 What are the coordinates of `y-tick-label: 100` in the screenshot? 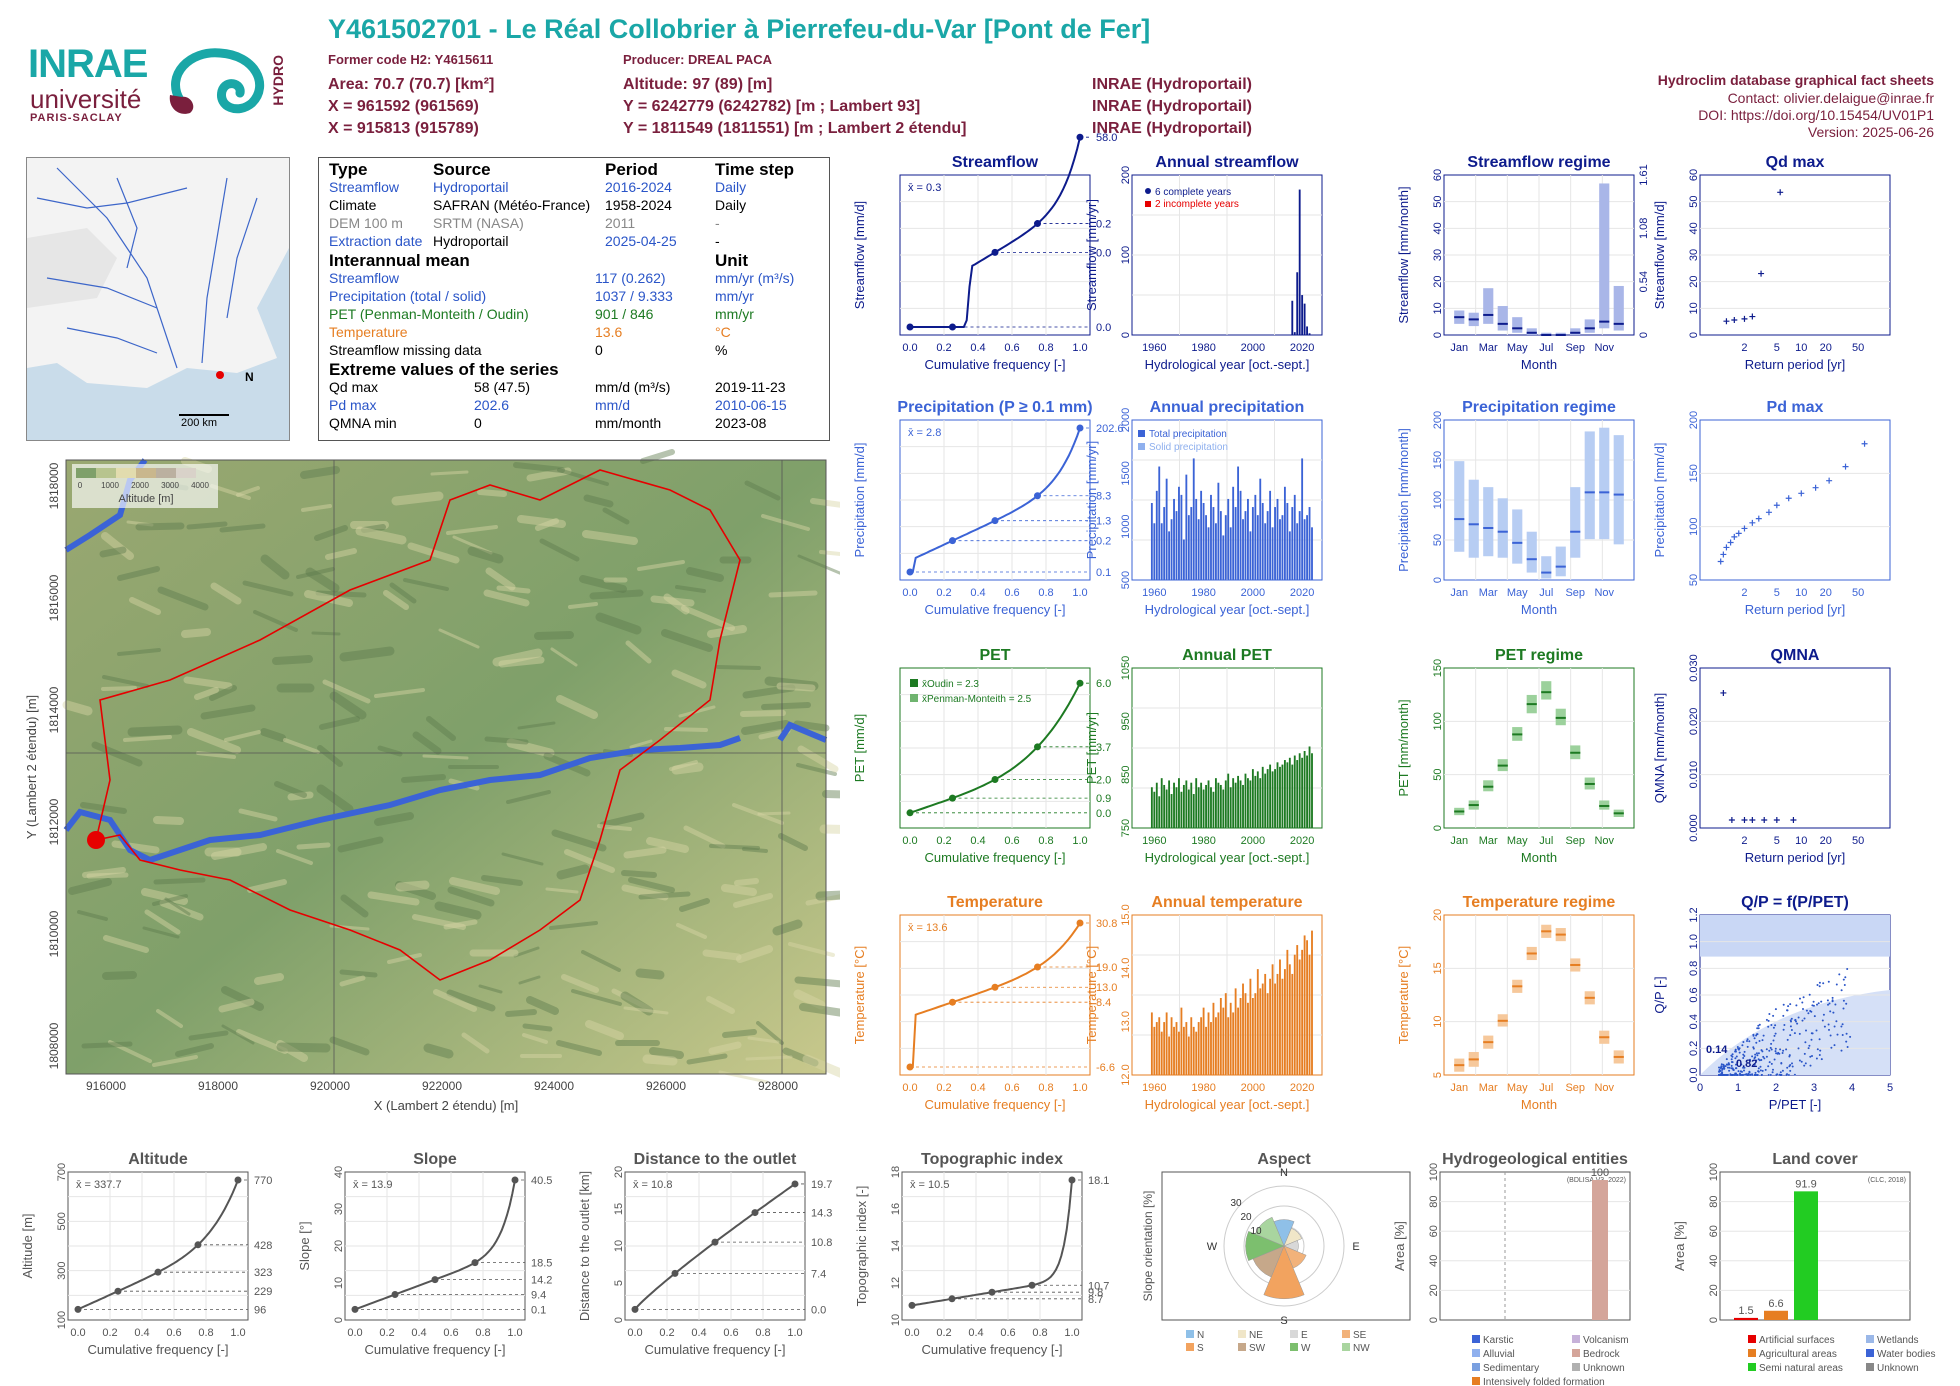 It's located at (1434, 1172).